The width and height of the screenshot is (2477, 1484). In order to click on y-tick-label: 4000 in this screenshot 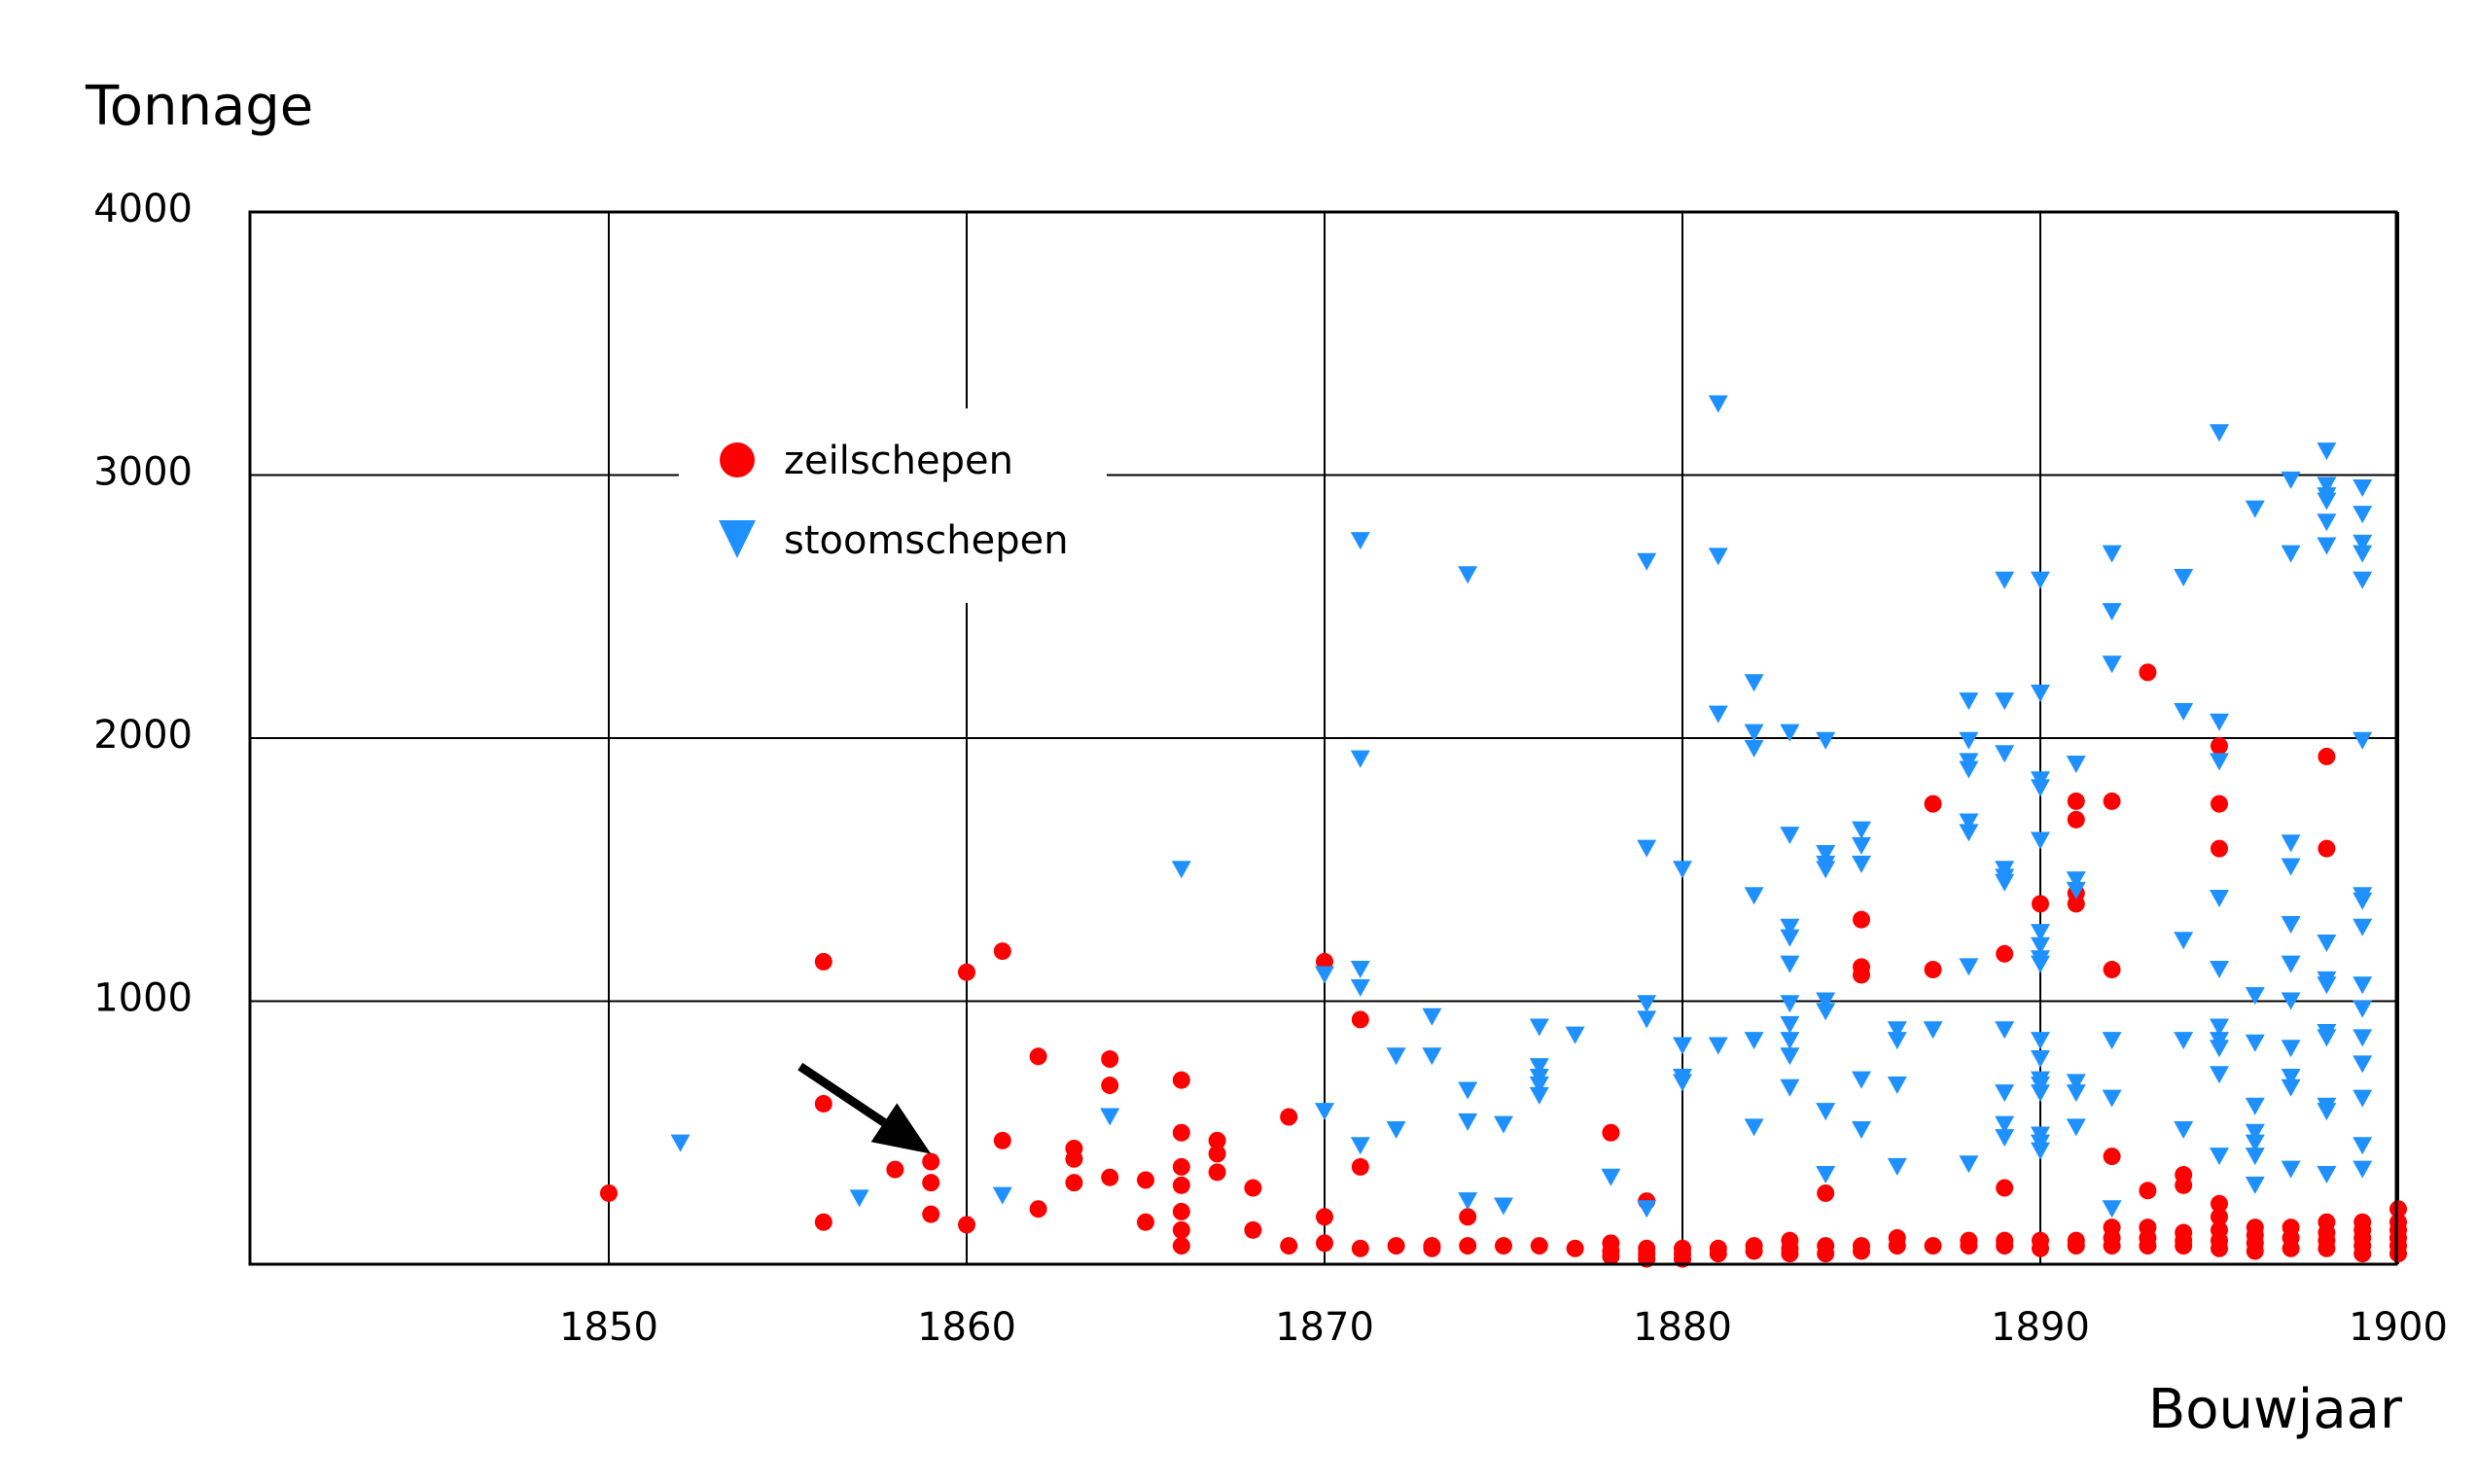, I will do `click(143, 209)`.